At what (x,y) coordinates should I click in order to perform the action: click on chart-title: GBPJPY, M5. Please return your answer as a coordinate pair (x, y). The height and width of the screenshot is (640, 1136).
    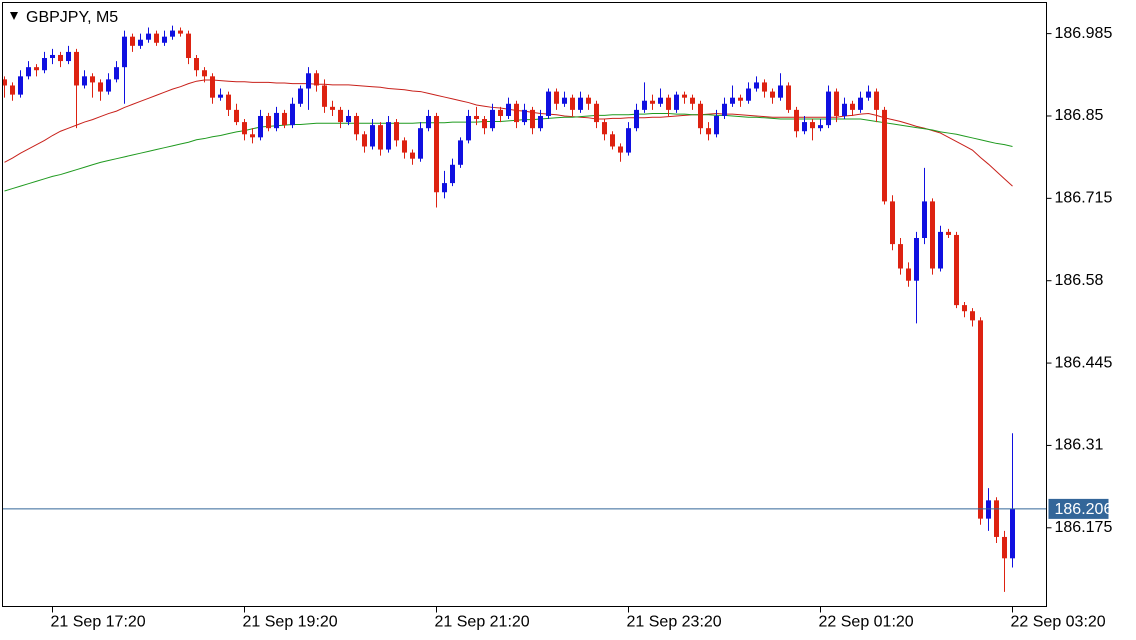
    Looking at the image, I should click on (72, 17).